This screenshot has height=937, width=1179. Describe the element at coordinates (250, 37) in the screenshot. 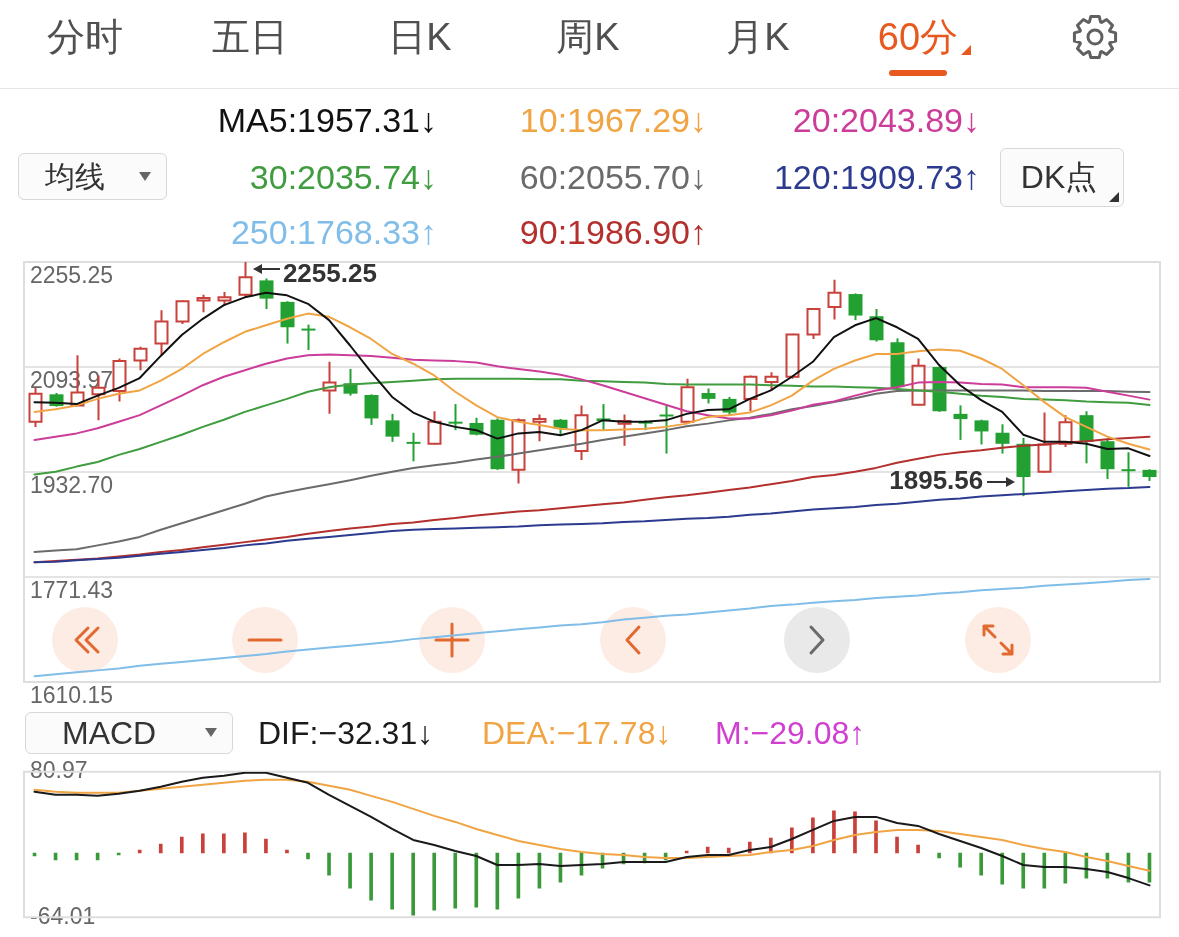

I see `text: 五日` at that location.